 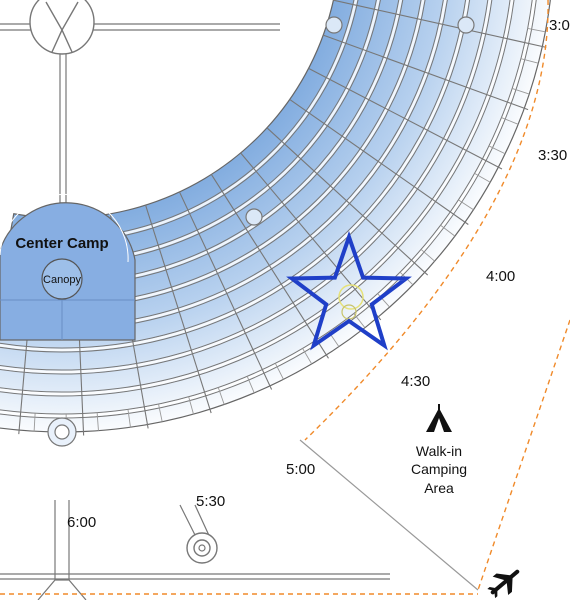 I want to click on canopy-circle, so click(x=62, y=279).